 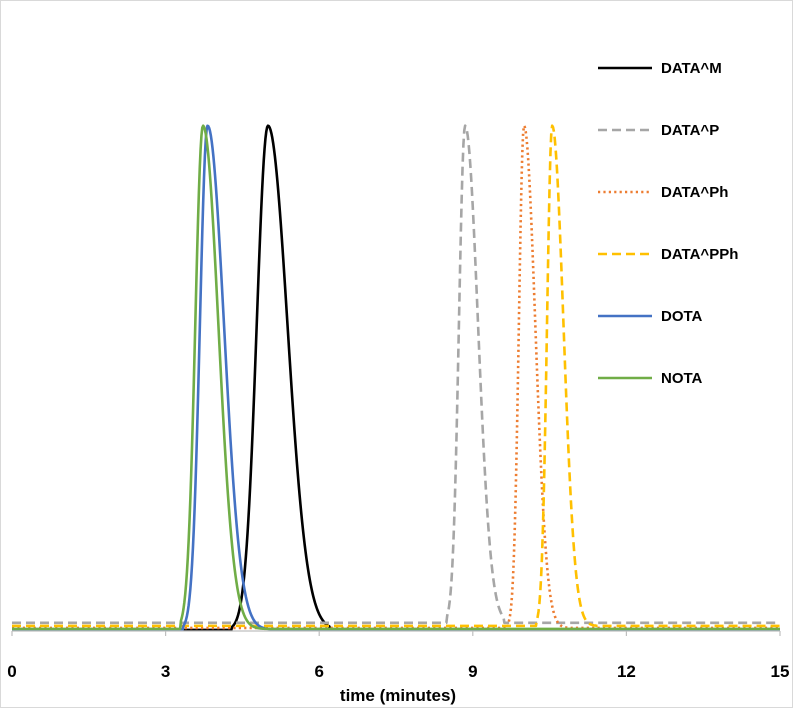 I want to click on x-tick-label: 15, so click(x=780, y=671).